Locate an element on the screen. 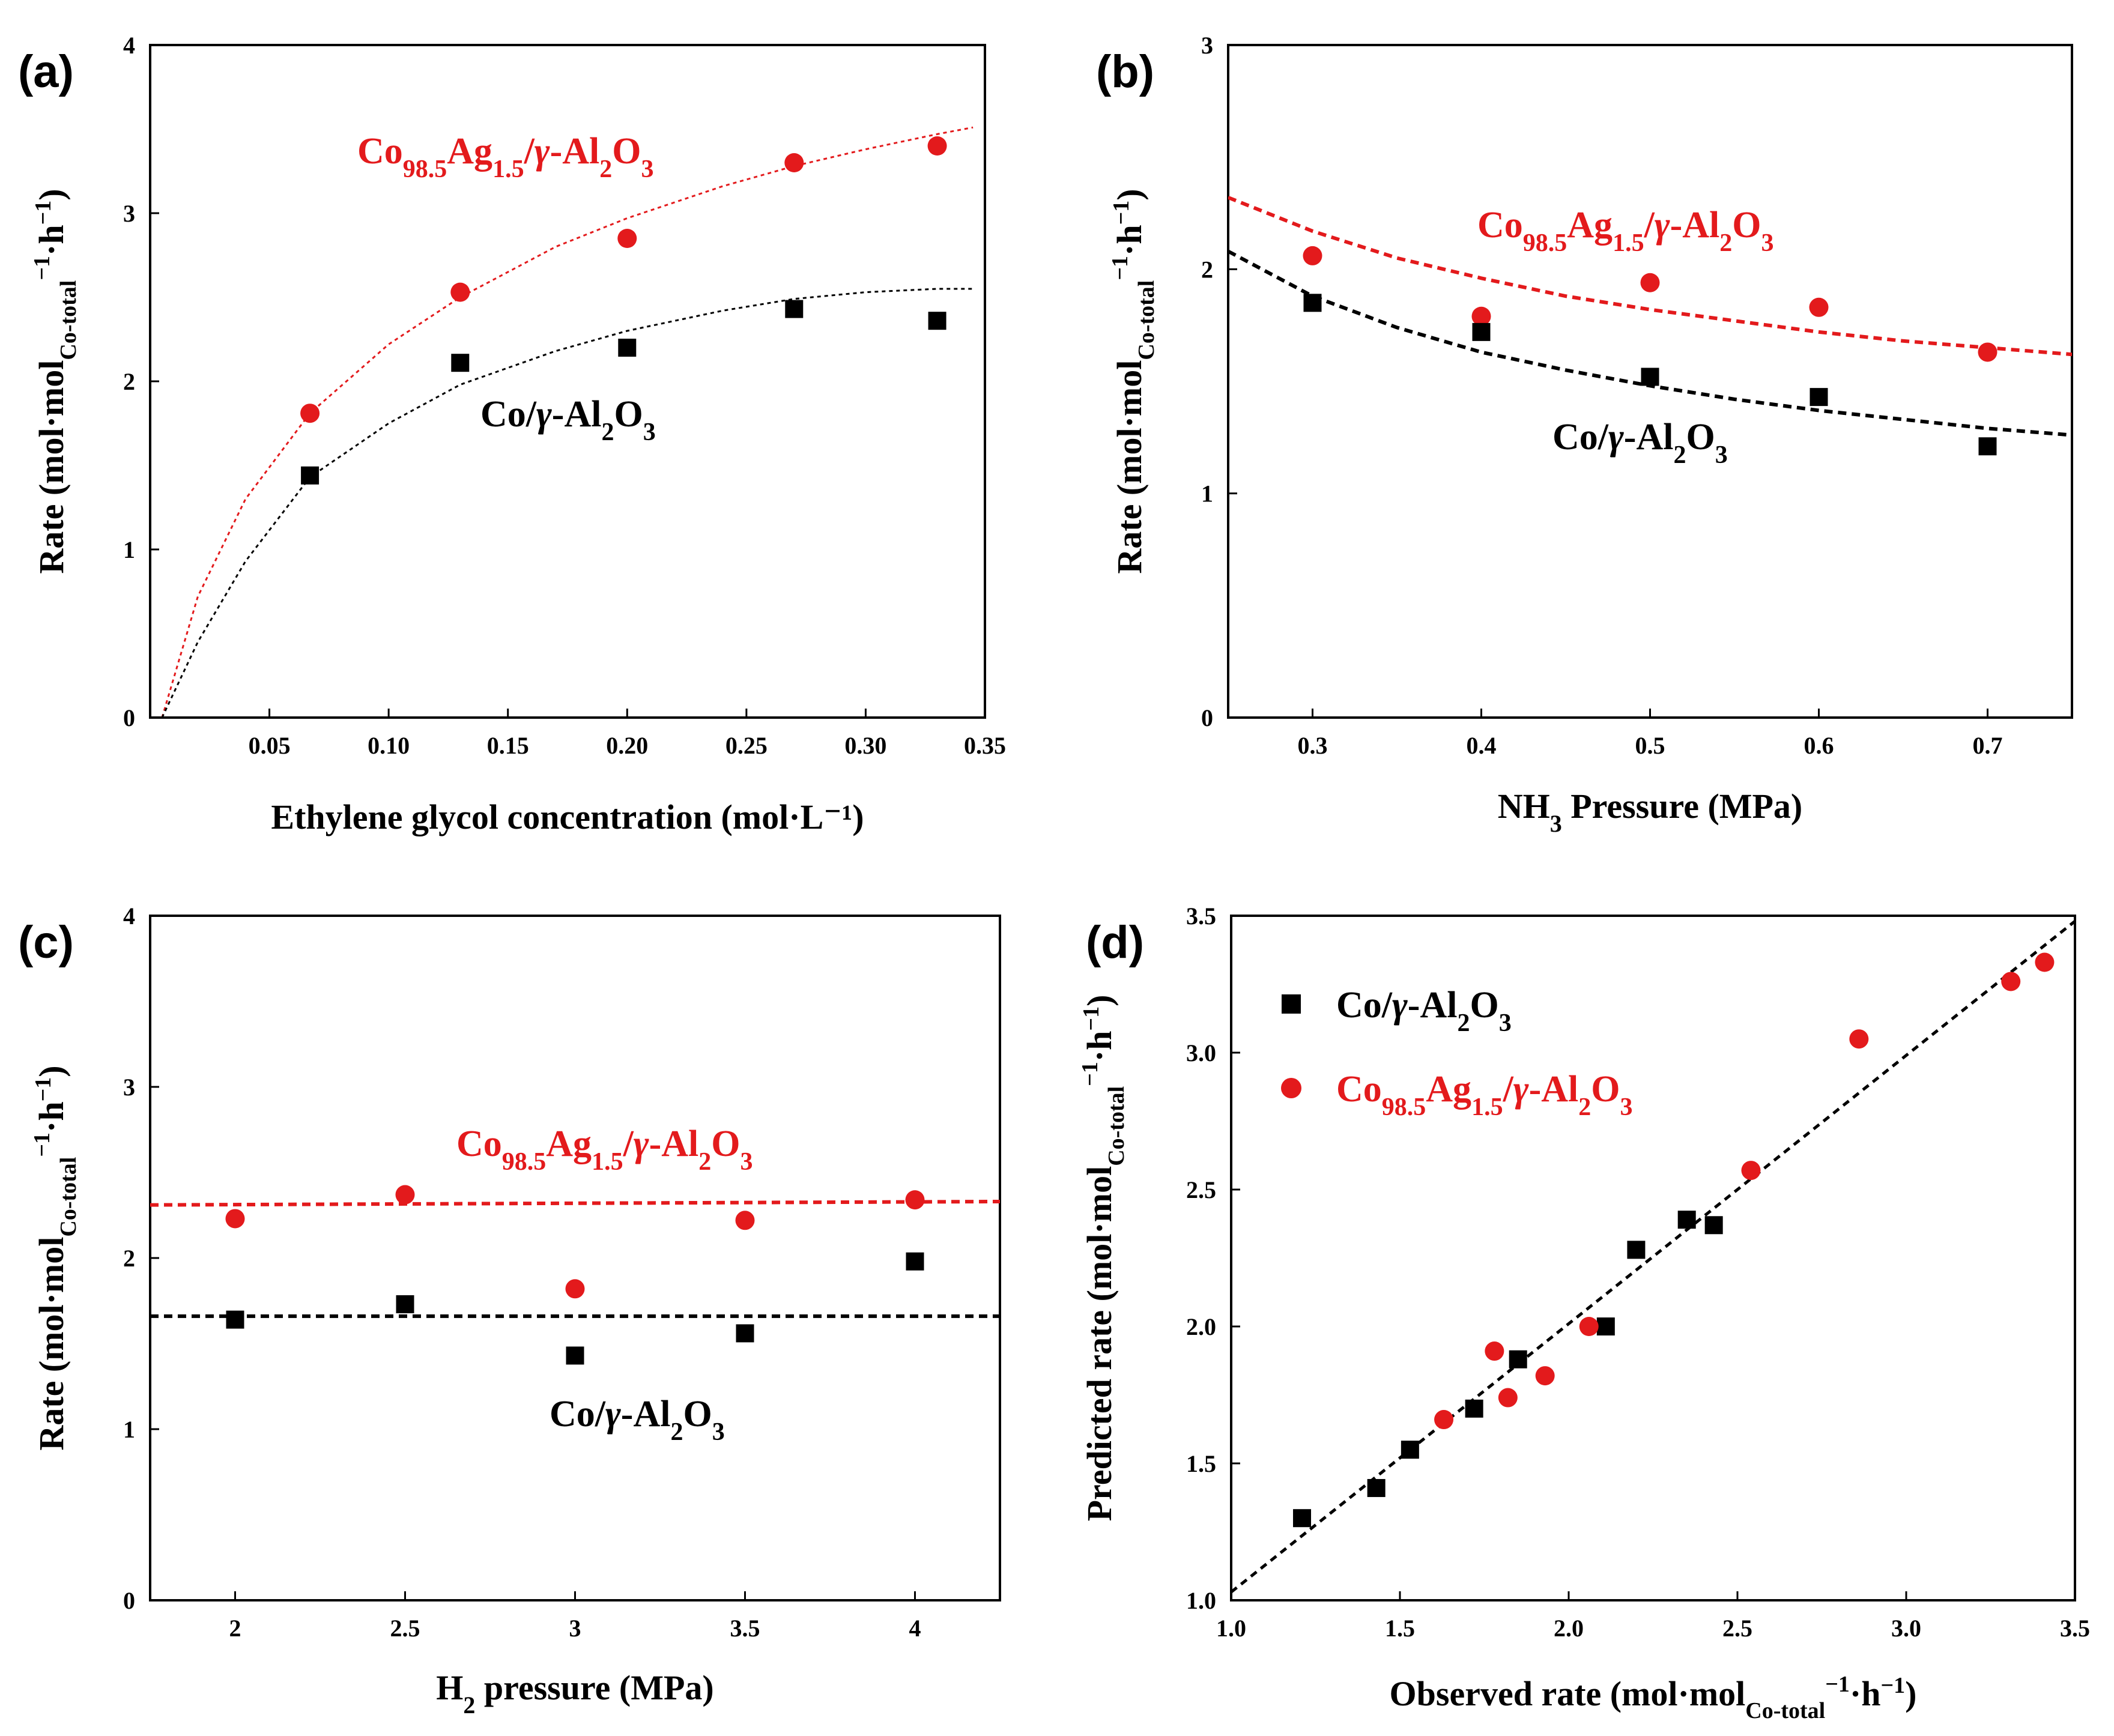 This screenshot has width=2114, height=1736. x-tick-label: 0.5 is located at coordinates (1650, 746).